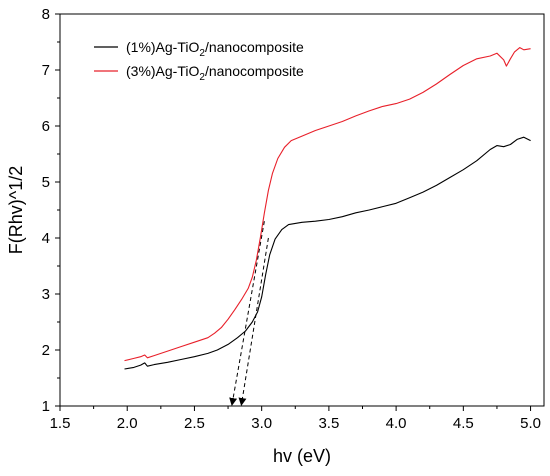 The width and height of the screenshot is (550, 476). I want to click on y-tick-label-0: 1, so click(46, 406).